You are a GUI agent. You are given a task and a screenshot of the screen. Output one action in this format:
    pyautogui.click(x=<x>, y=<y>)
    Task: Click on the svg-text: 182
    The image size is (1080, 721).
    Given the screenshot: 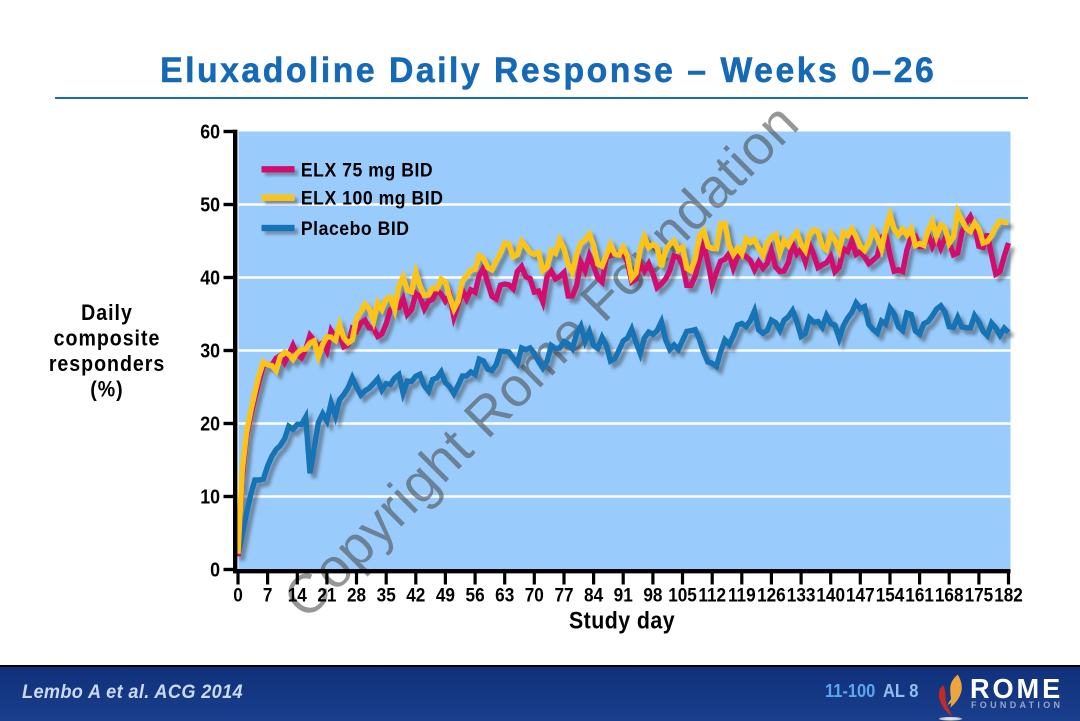 What is the action you would take?
    pyautogui.click(x=1008, y=595)
    